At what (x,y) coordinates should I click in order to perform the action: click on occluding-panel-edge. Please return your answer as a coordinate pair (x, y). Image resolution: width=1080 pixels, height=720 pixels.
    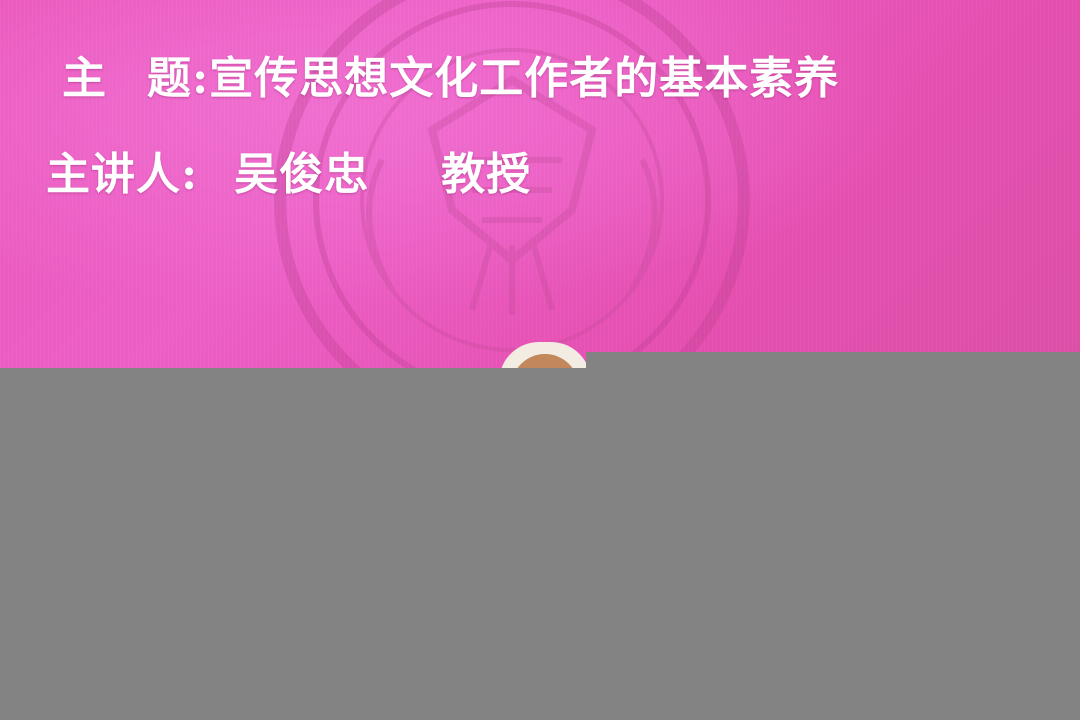
    Looking at the image, I should click on (833, 362).